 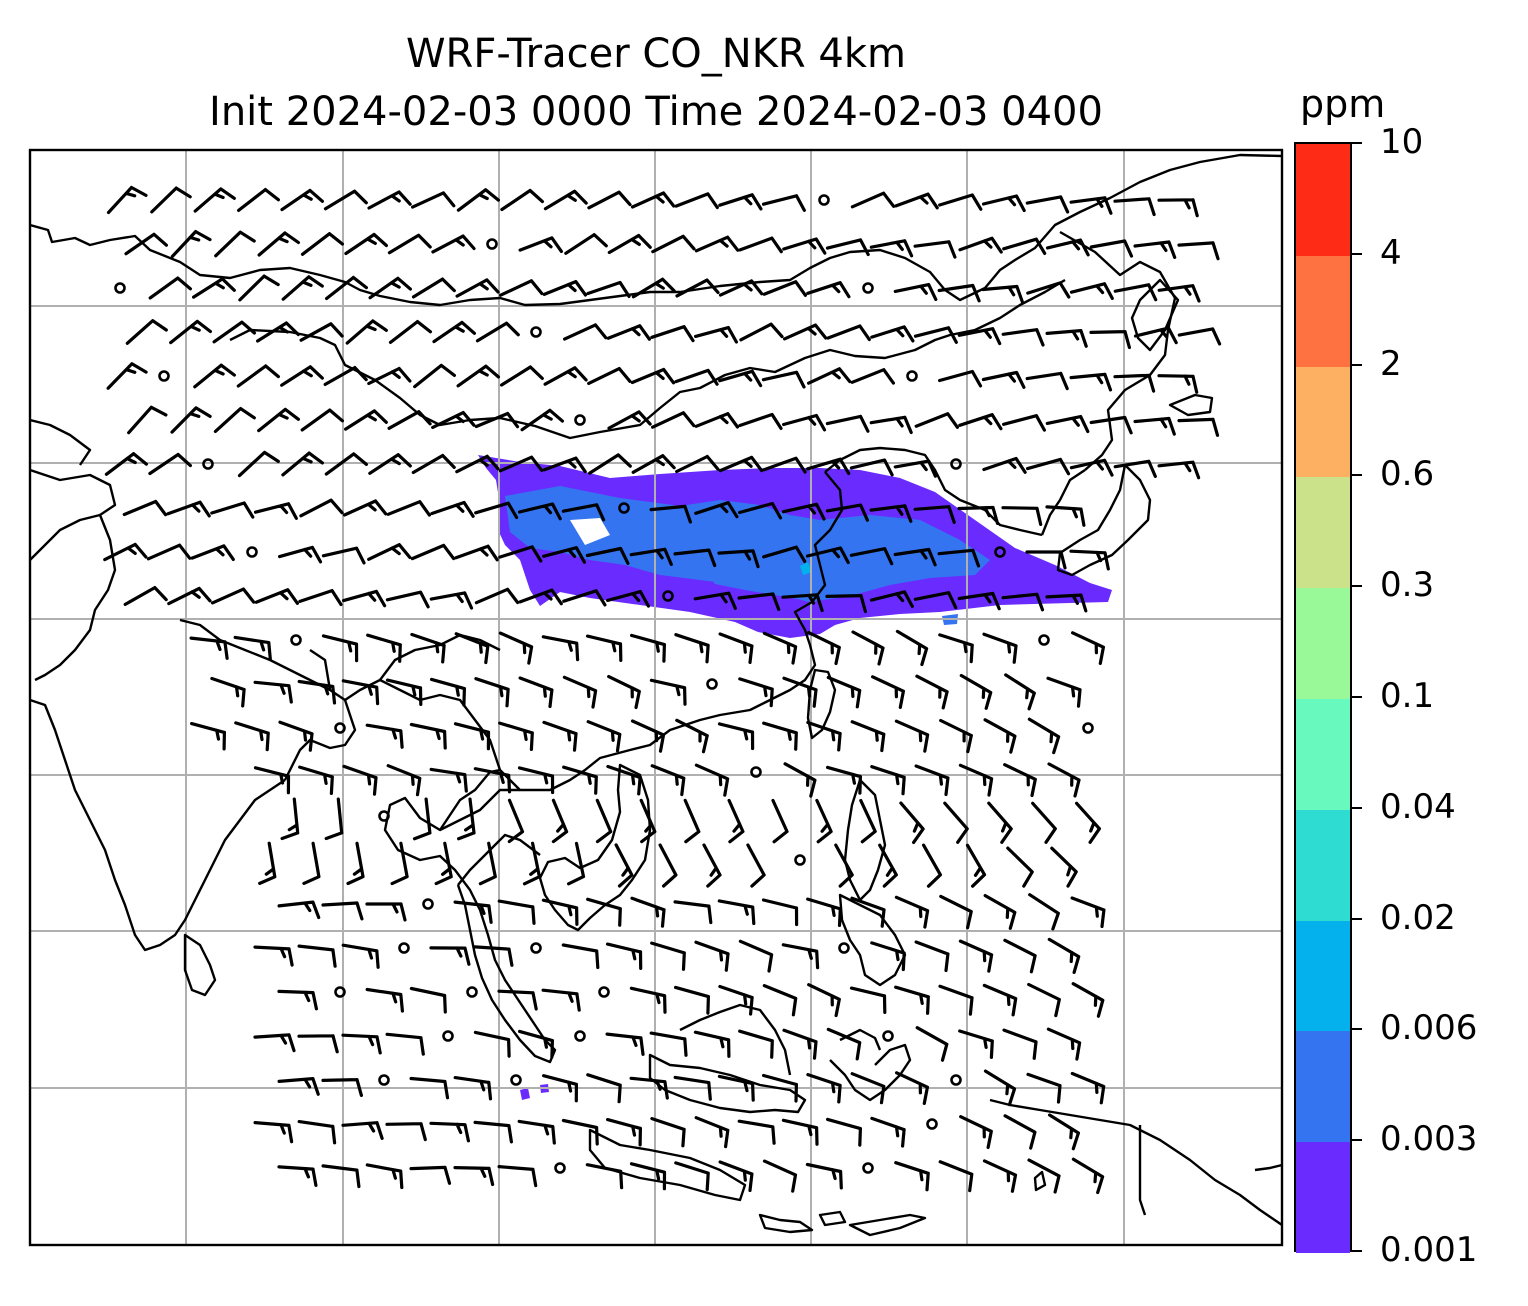 What do you see at coordinates (1407, 474) in the screenshot?
I see `colorbar-tick-label: 0.6` at bounding box center [1407, 474].